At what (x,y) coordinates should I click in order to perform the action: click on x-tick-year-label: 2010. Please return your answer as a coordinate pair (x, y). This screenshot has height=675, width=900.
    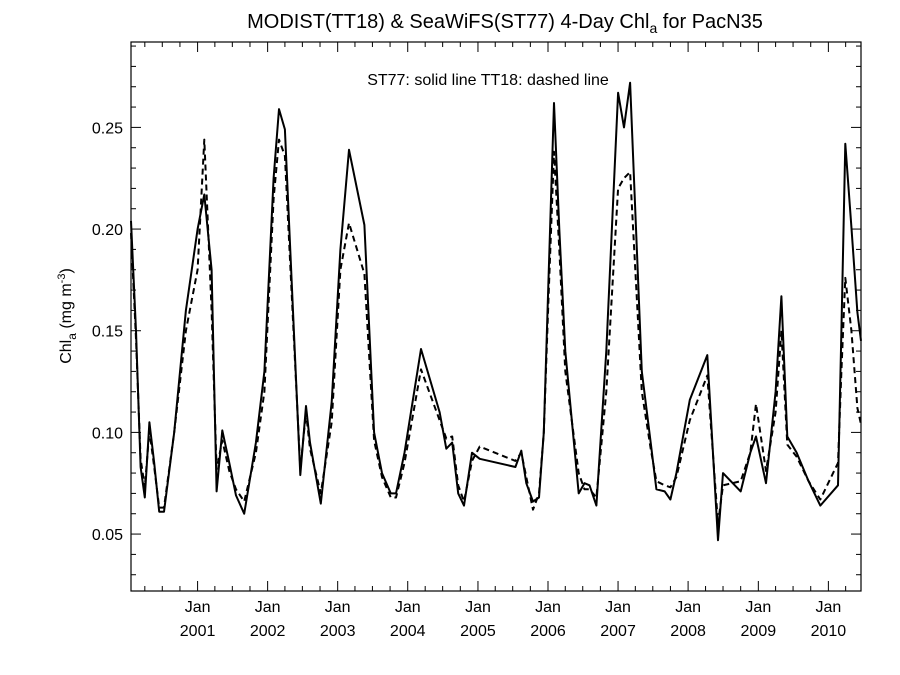
    Looking at the image, I should click on (829, 631).